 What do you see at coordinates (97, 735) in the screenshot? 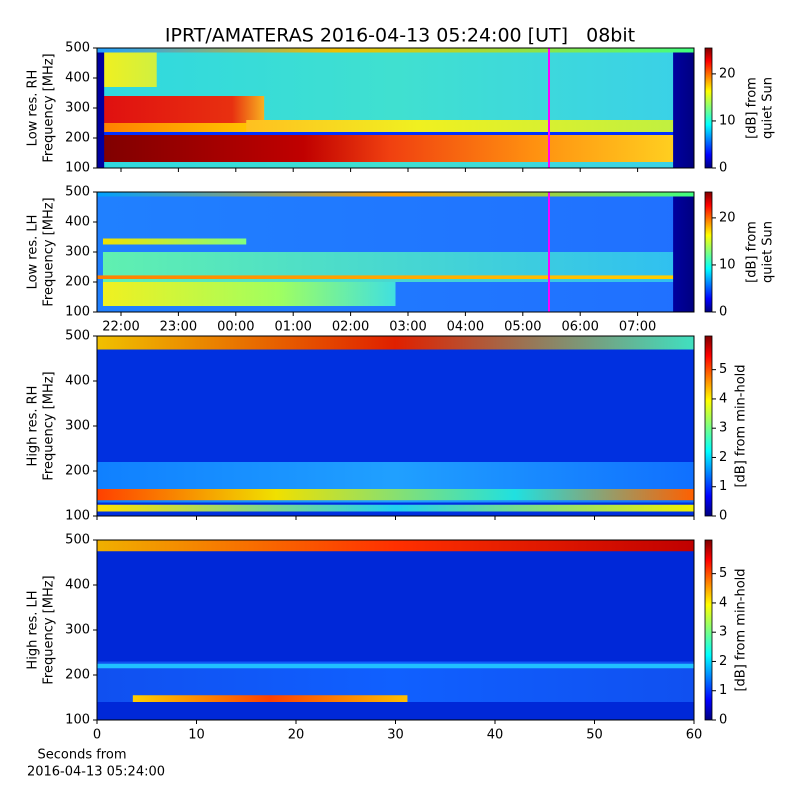
I see `x-tick-label: 0` at bounding box center [97, 735].